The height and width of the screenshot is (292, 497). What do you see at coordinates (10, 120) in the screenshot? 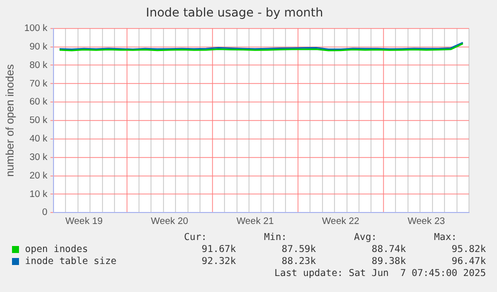
I see `y-axis-title: number of open inodes` at bounding box center [10, 120].